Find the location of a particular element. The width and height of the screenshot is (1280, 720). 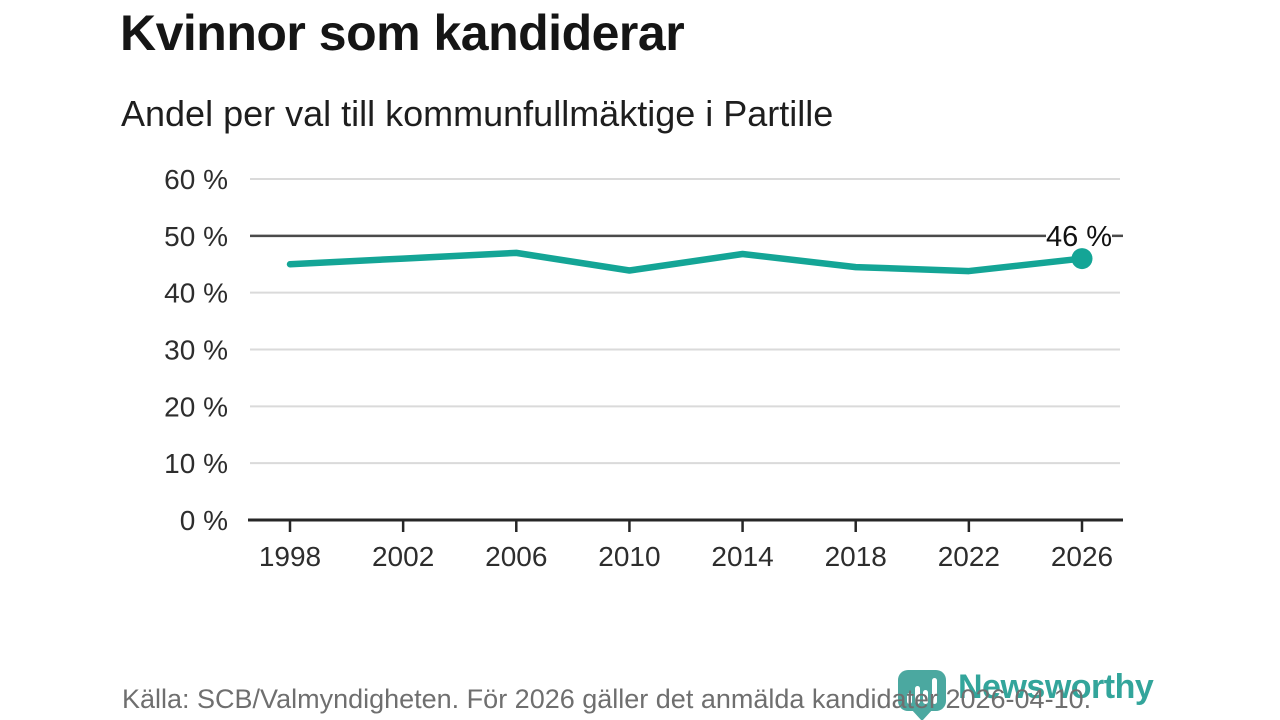

x-axis-tick-label: 2002 is located at coordinates (403, 556).